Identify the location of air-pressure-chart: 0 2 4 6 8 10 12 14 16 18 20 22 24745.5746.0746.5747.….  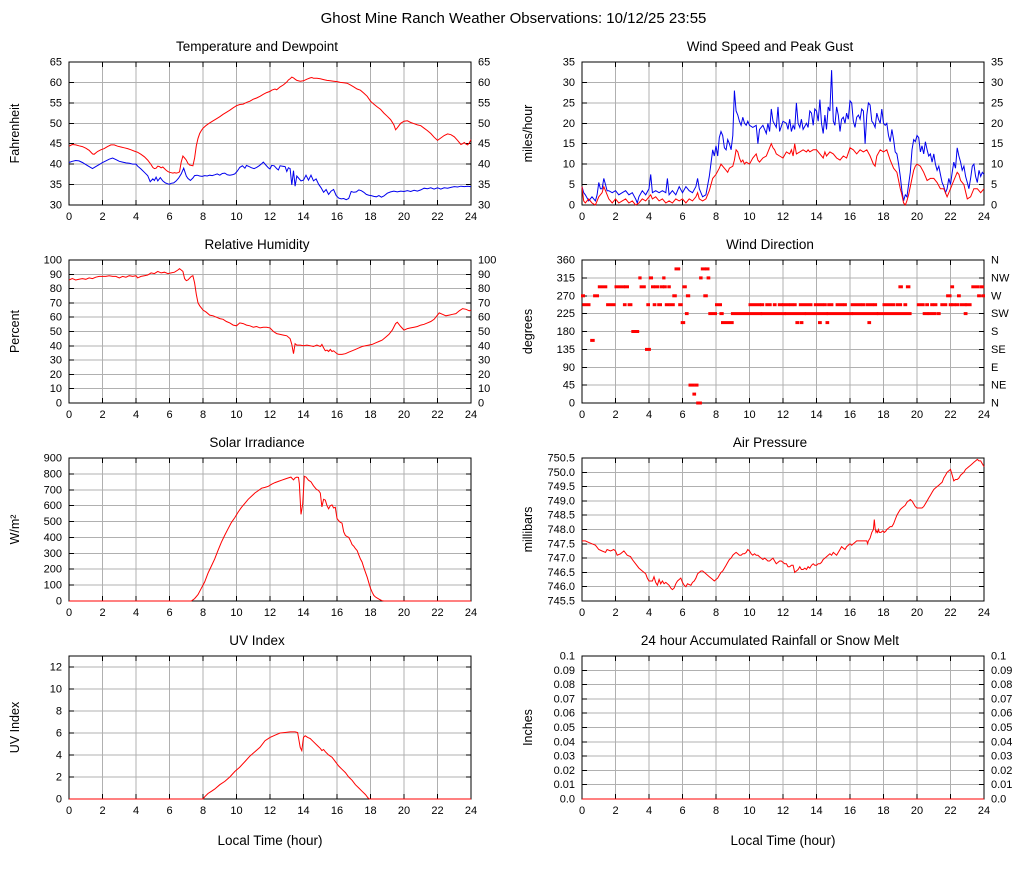
(755, 536).